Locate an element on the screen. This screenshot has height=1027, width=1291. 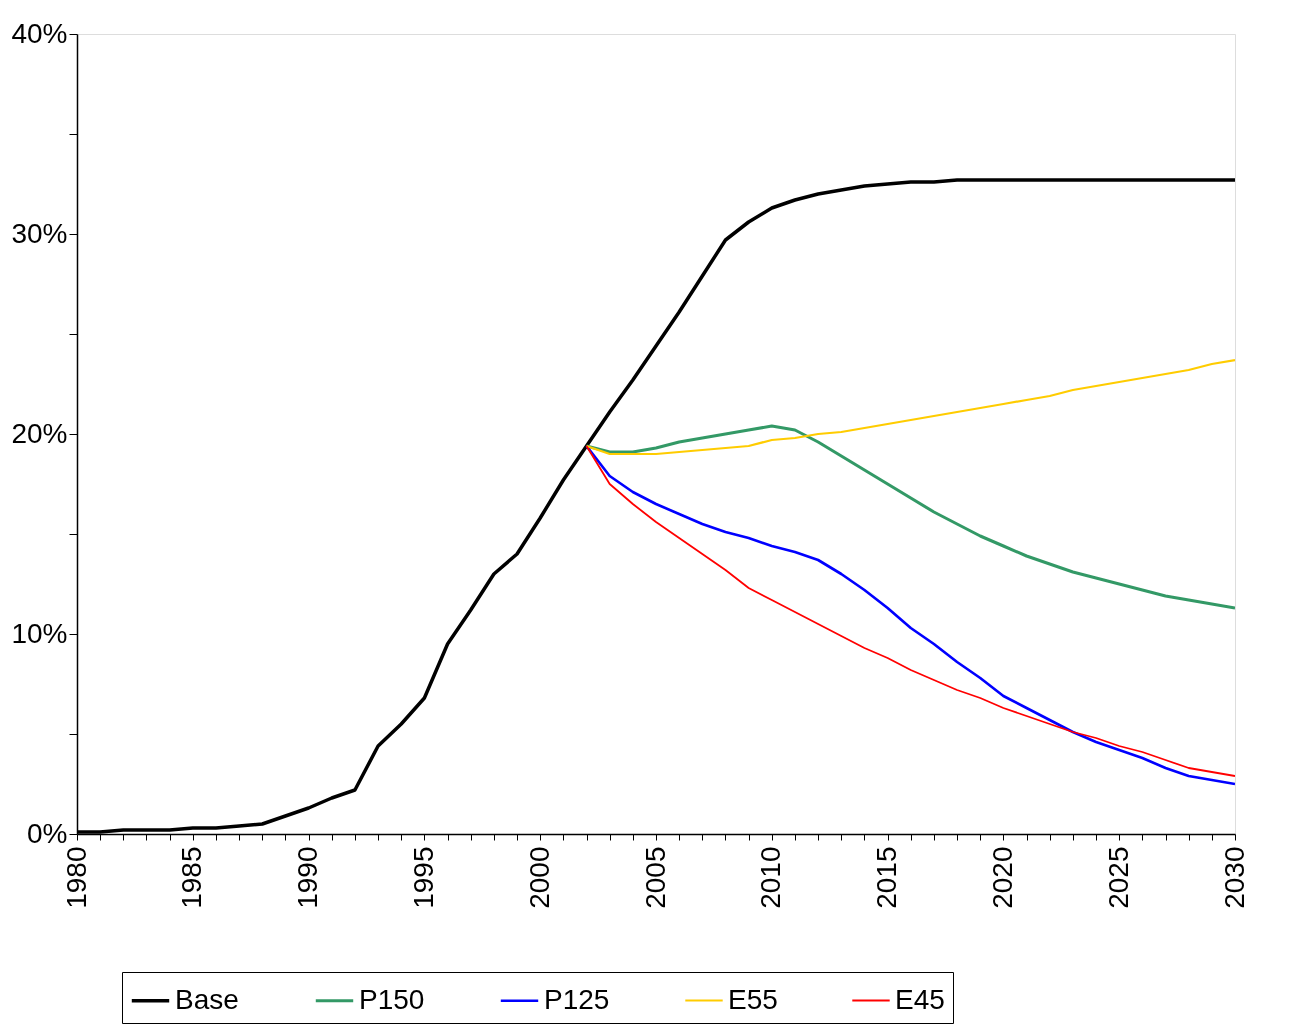
line-series is located at coordinates (910, 407).